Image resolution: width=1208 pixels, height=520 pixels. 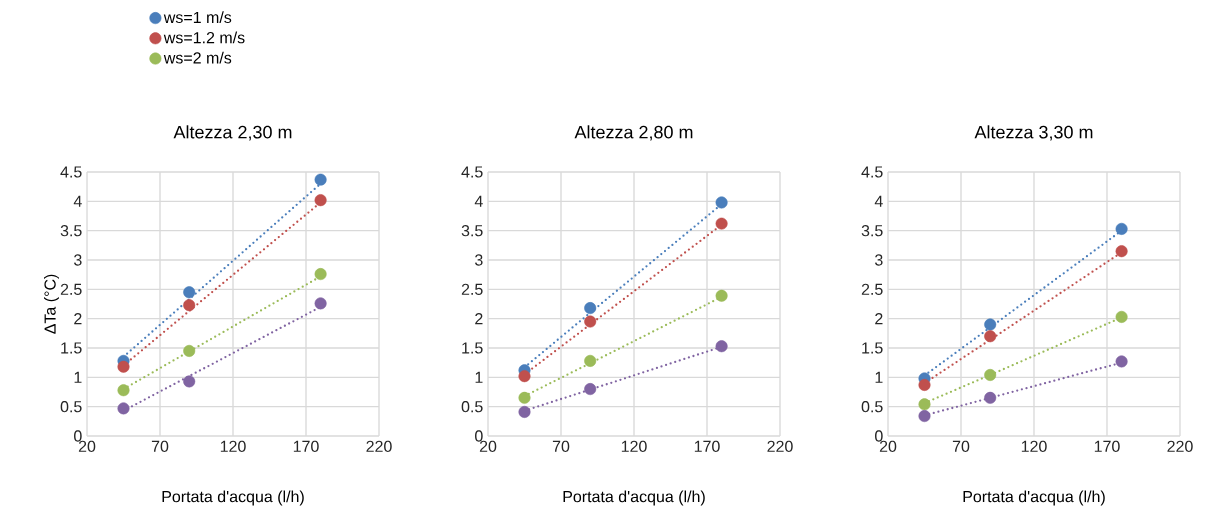 What do you see at coordinates (633, 133) in the screenshot?
I see `chart-title: Altezza 2,80 m` at bounding box center [633, 133].